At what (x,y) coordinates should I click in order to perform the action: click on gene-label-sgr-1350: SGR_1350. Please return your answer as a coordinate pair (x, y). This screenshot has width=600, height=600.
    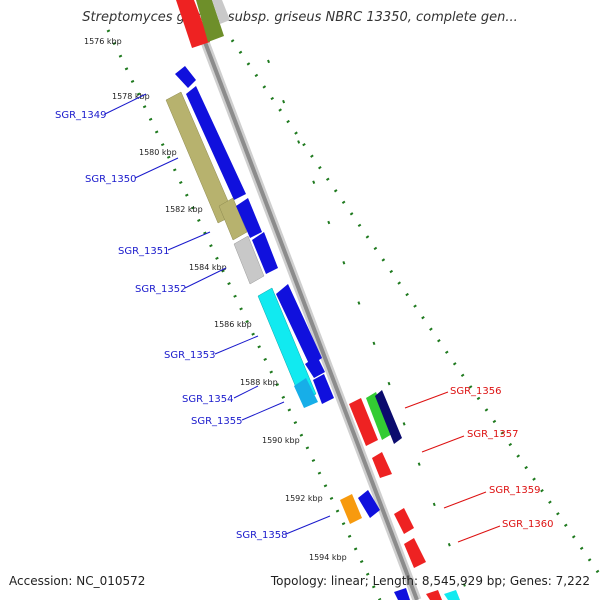
    Looking at the image, I should click on (111, 179).